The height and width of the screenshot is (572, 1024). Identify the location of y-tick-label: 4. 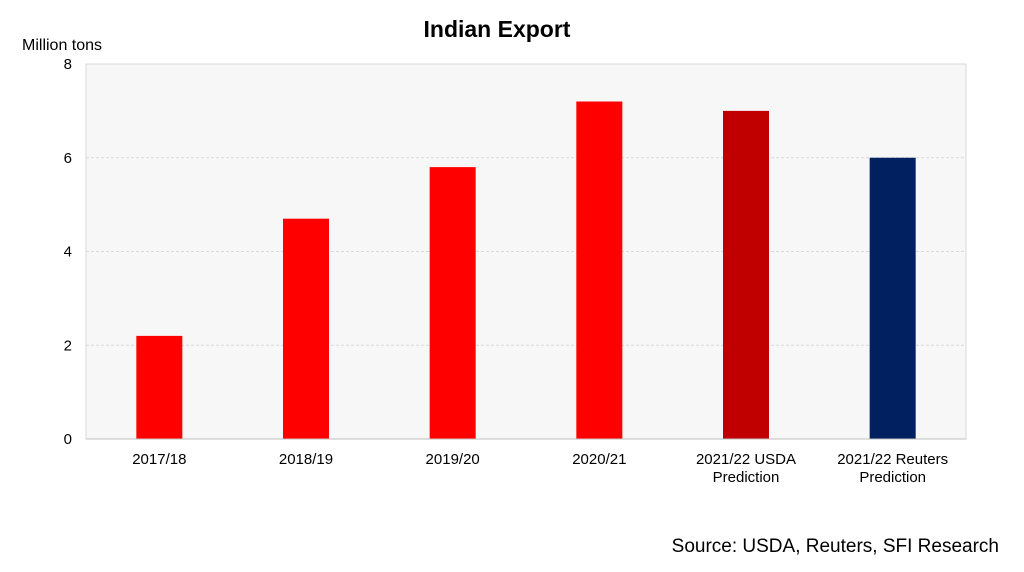
(68, 252).